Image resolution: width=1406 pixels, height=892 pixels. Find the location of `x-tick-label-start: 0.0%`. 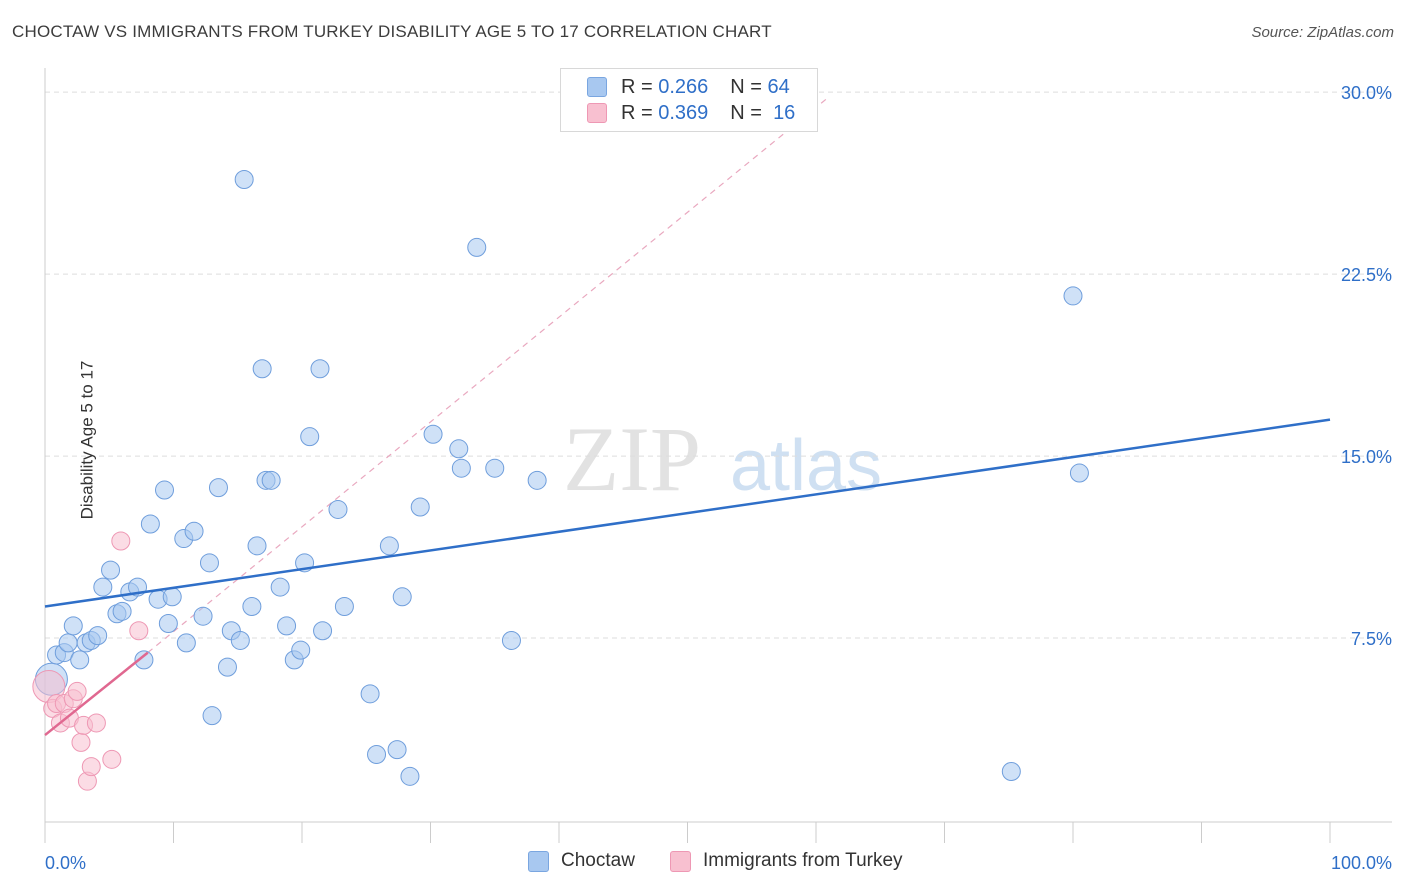

x-tick-label-start: 0.0% is located at coordinates (65, 863).